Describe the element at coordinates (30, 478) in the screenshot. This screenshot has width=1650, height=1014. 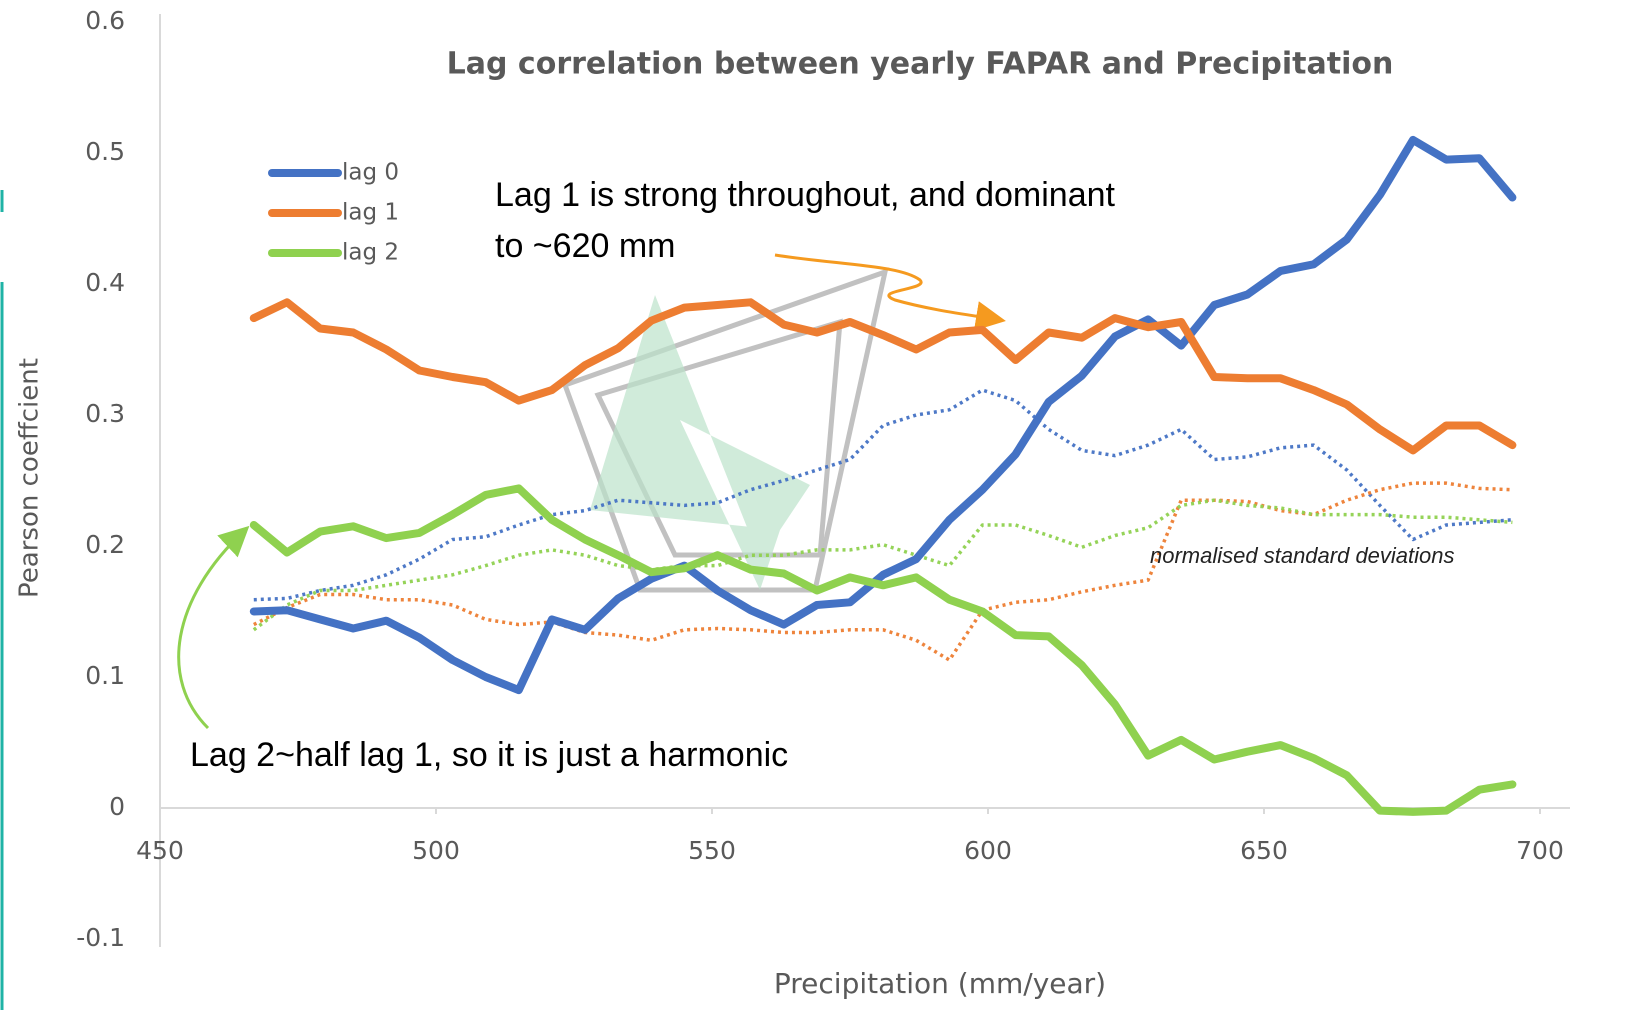
I see `y-axis-label: Pearson coeffcient` at that location.